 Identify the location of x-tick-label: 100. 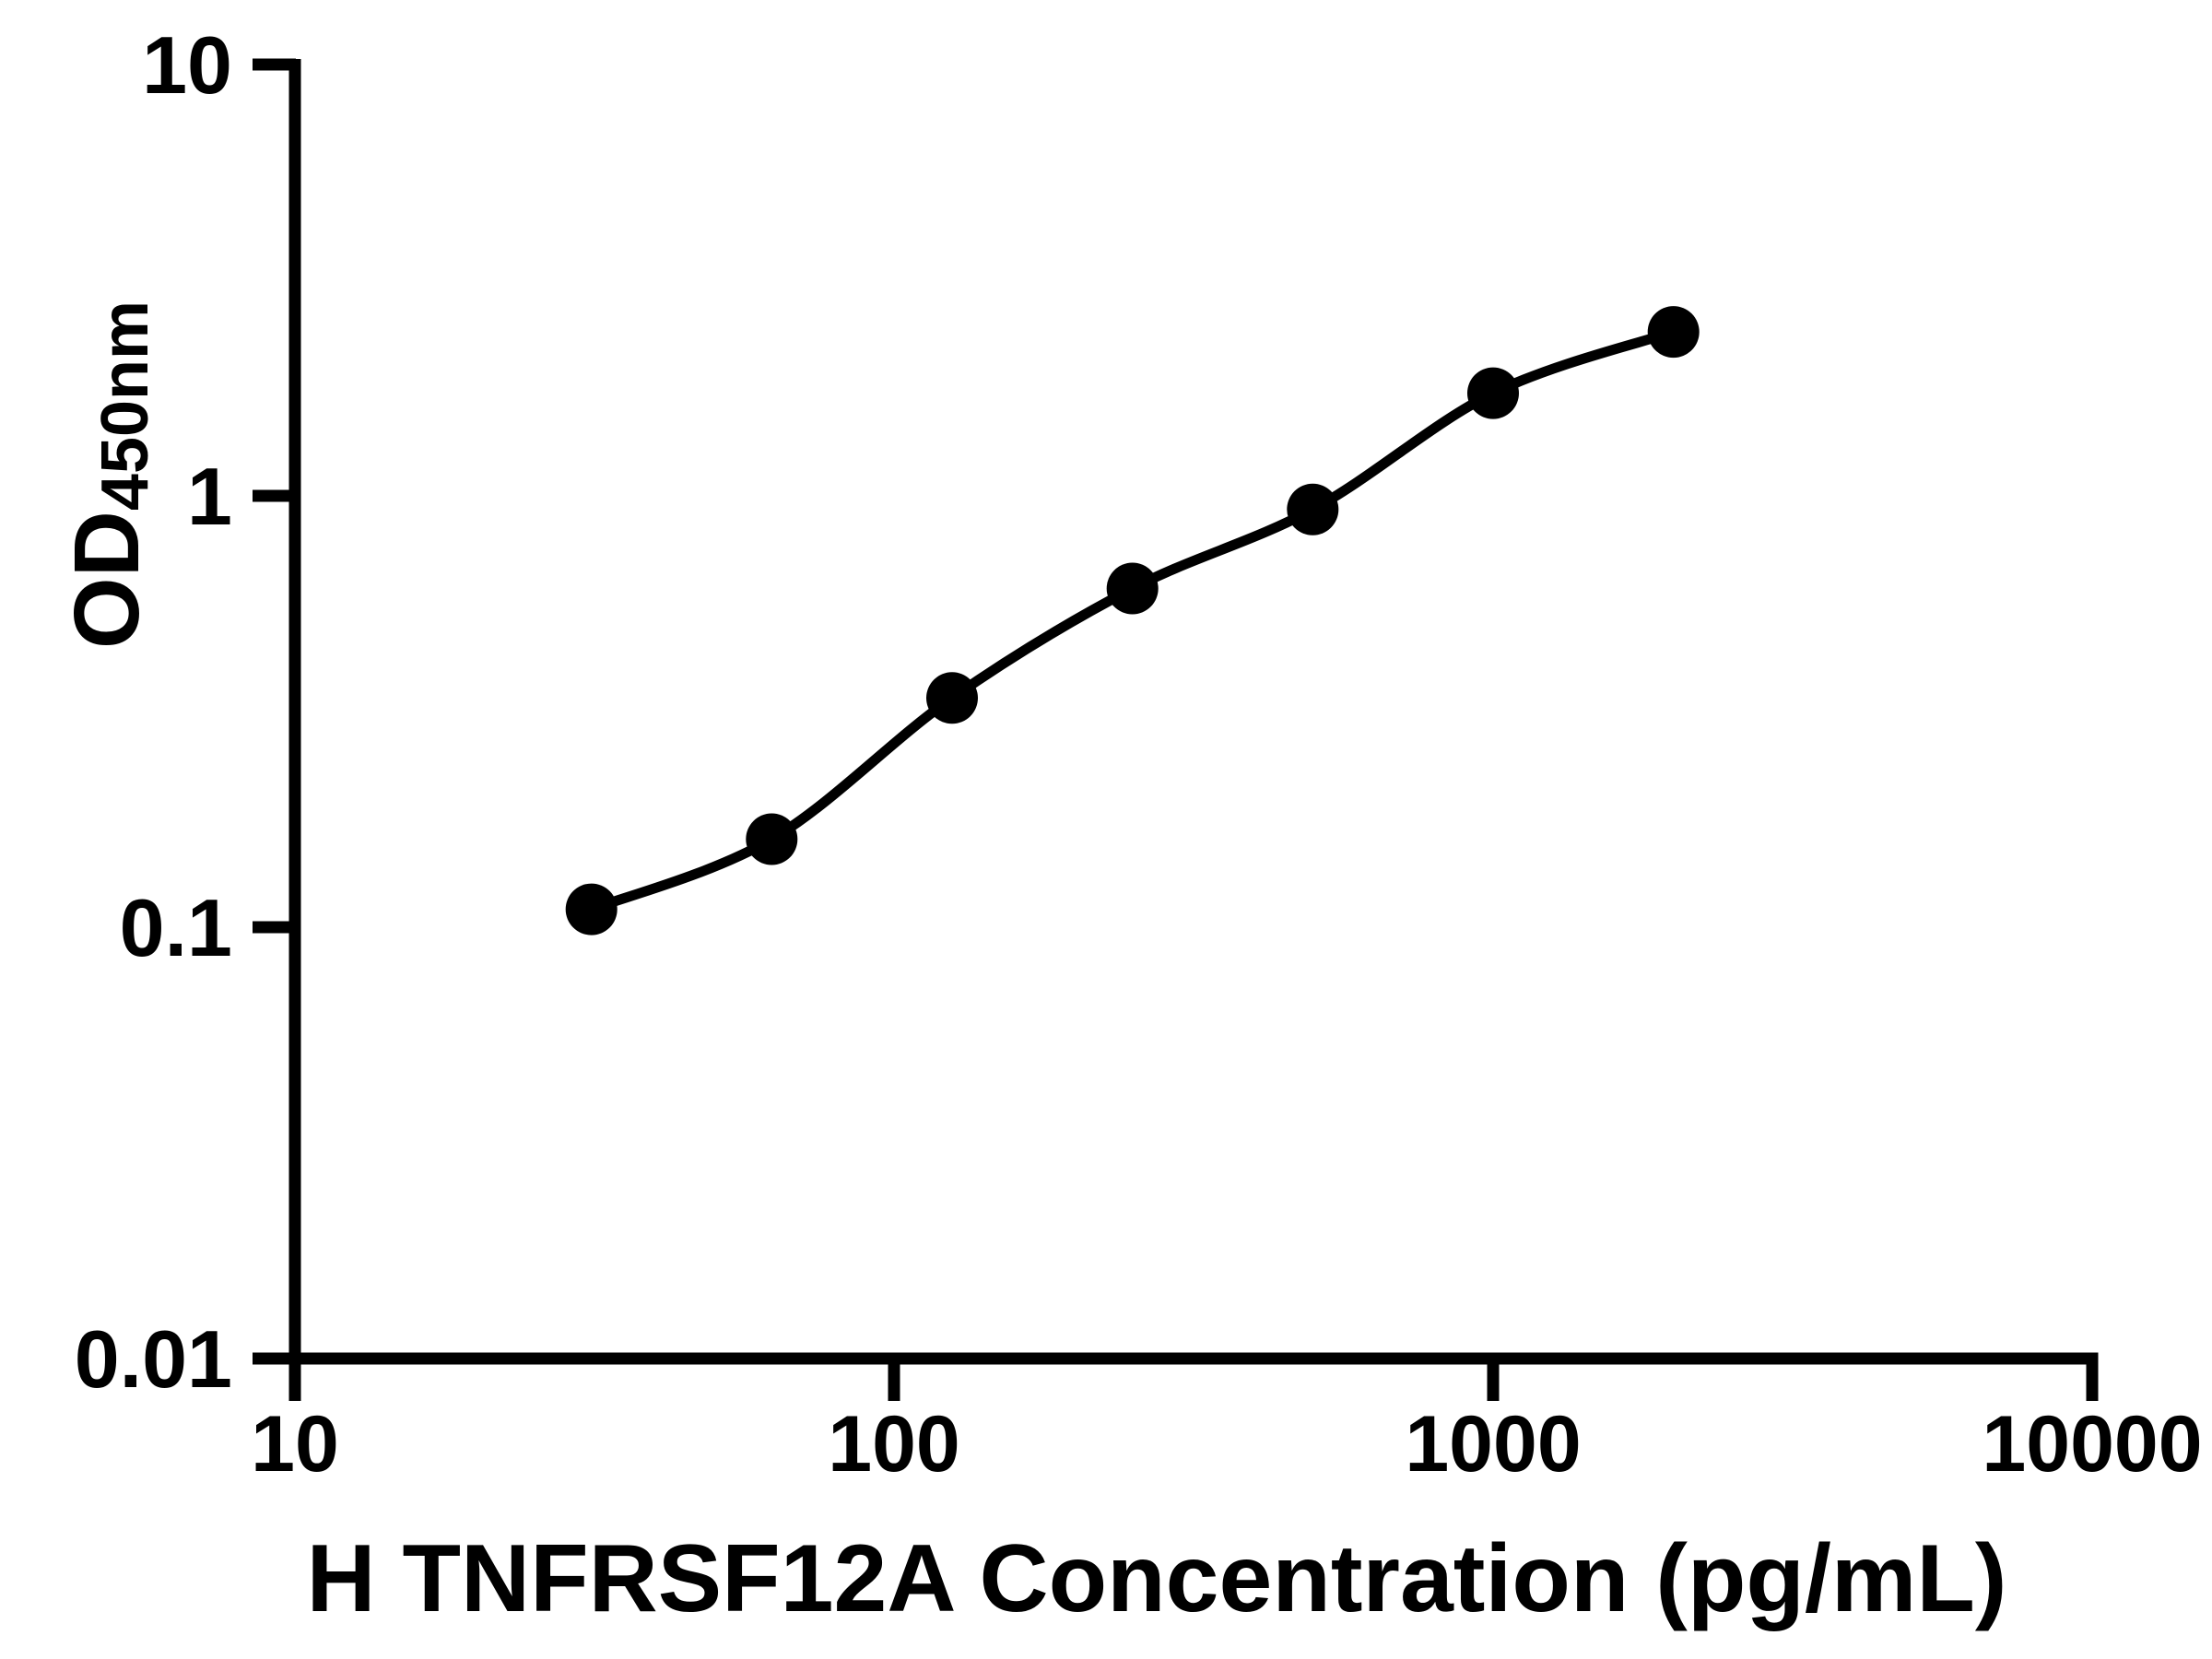
(894, 1444).